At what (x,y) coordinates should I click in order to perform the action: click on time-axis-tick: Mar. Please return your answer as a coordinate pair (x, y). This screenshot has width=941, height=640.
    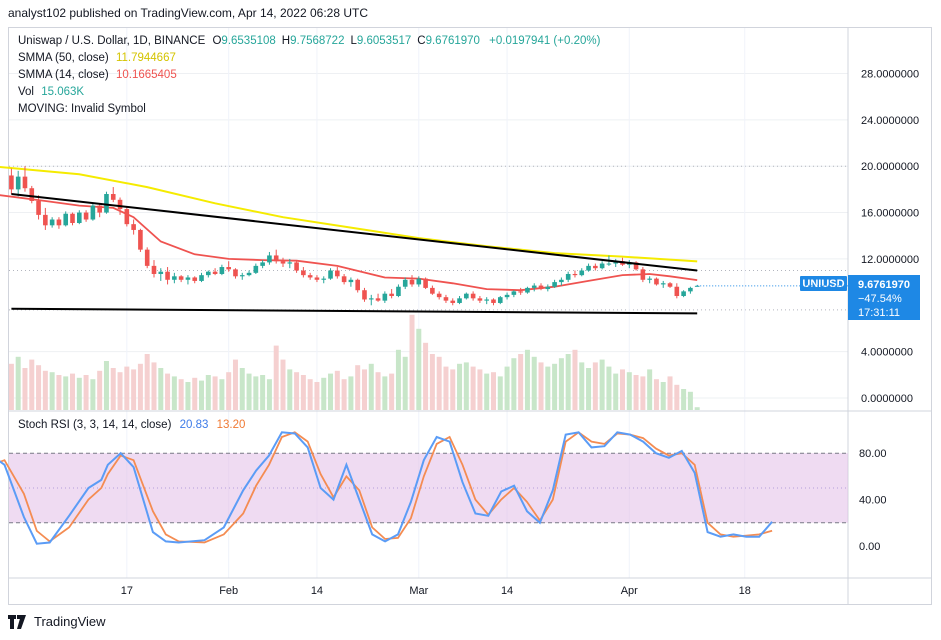
    Looking at the image, I should click on (418, 591).